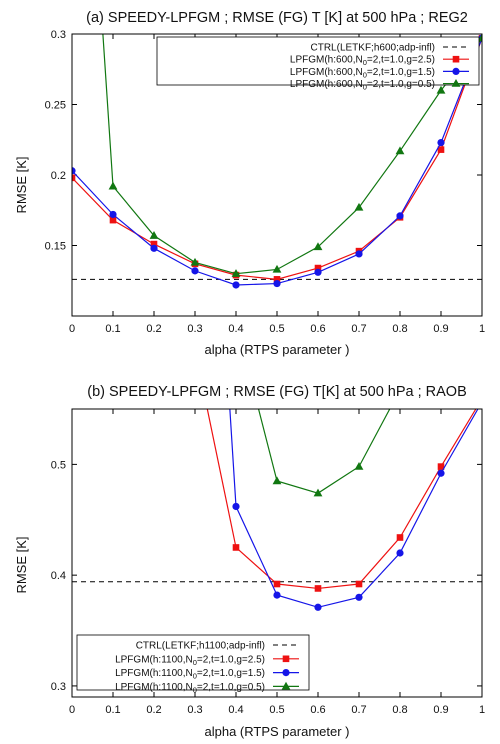  Describe the element at coordinates (190, 660) in the screenshot. I see `legend-label: LPFGM(h:1100,N0=2,t=1.0,g=2.5)` at that location.